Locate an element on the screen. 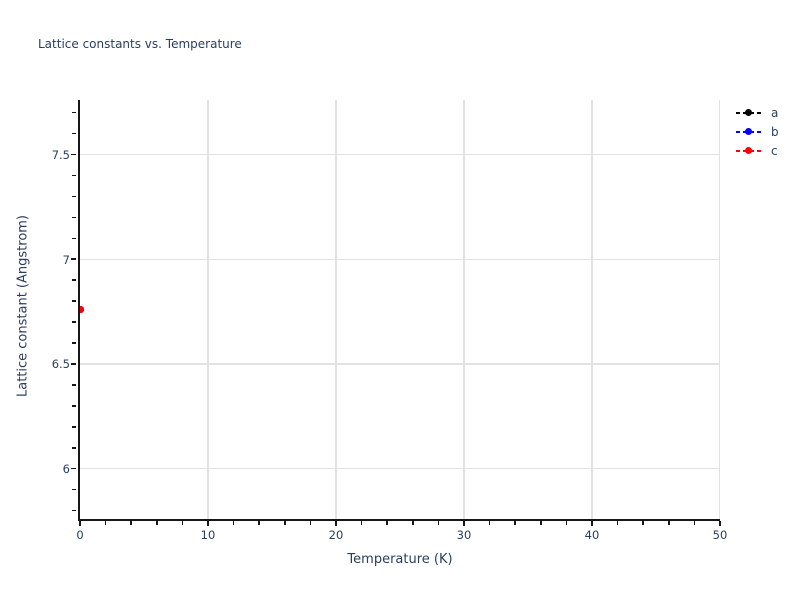 The width and height of the screenshot is (800, 600). legend-item-c: c is located at coordinates (757, 150).